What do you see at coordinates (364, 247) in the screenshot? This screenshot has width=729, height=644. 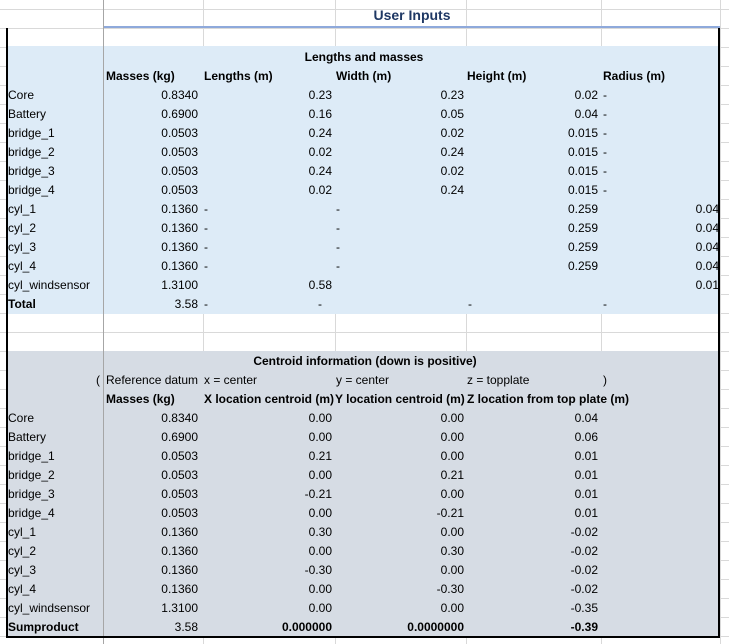 I see `table-row: cyl_3 0.1360- -0.259 0.04` at bounding box center [364, 247].